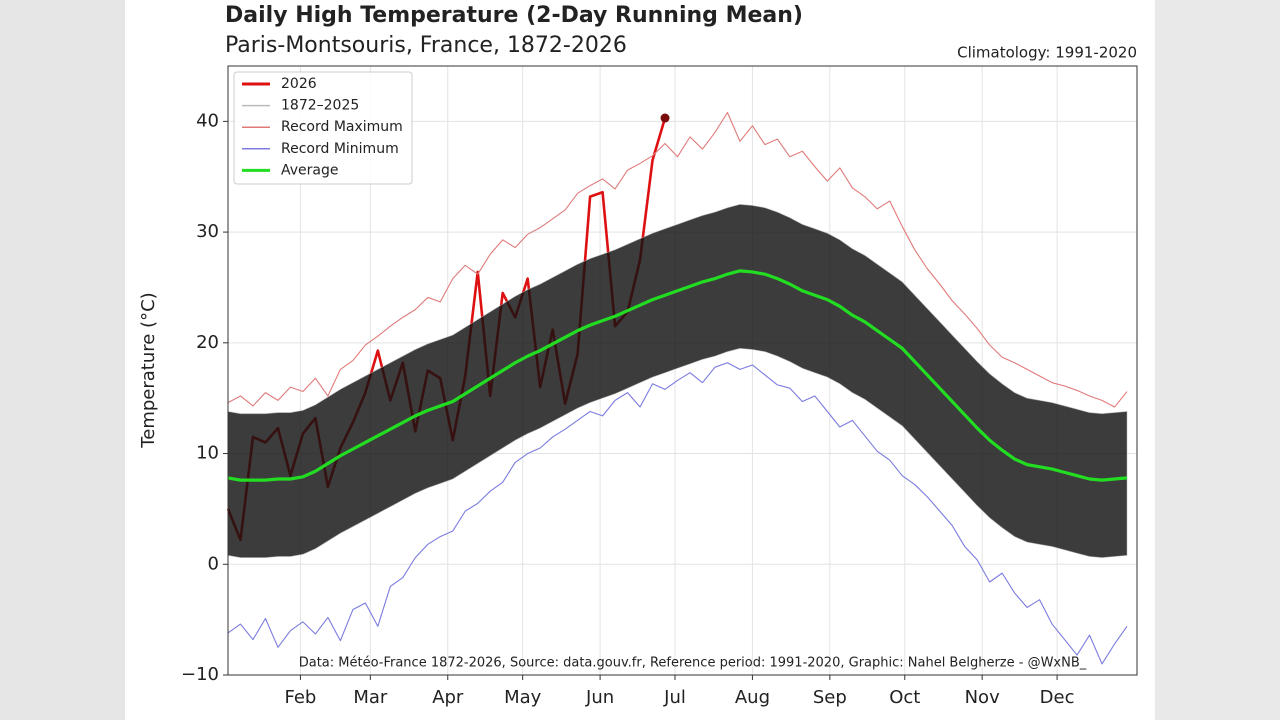 The width and height of the screenshot is (1280, 720). What do you see at coordinates (830, 697) in the screenshot?
I see `x-tick-label: Sep` at bounding box center [830, 697].